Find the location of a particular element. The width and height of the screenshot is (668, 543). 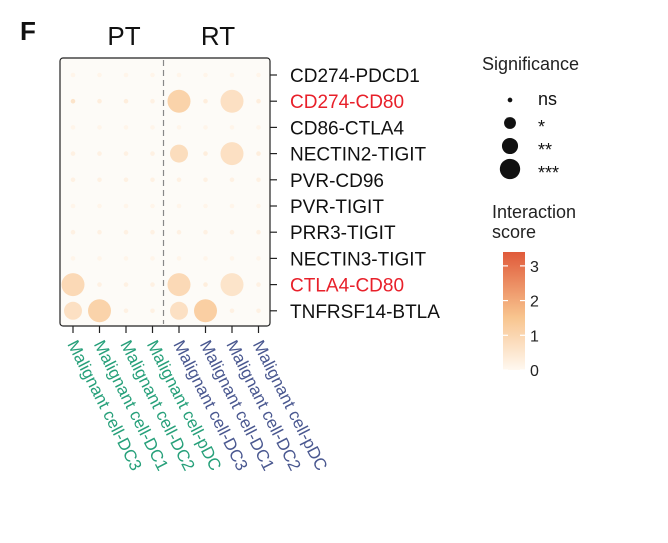

dot-cd274-cd80-col1 is located at coordinates (99, 101).